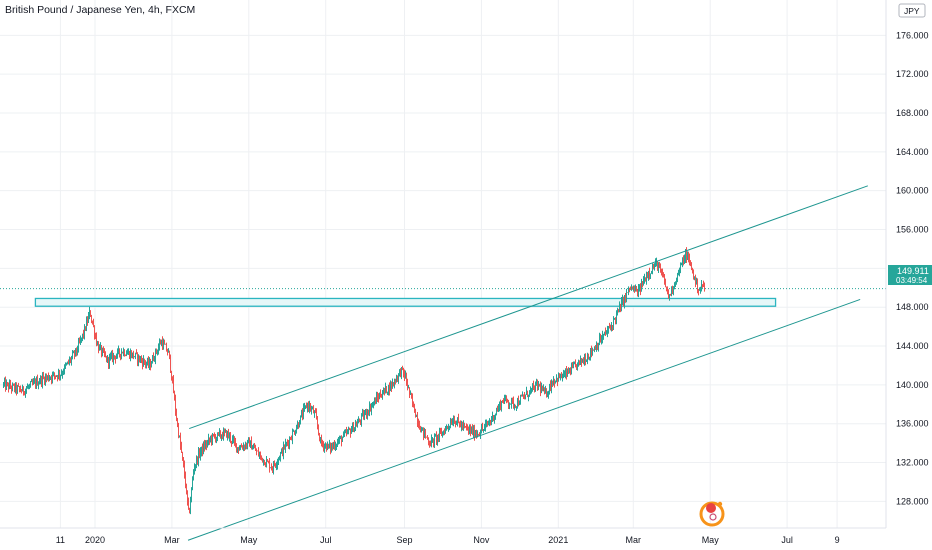 The height and width of the screenshot is (550, 932). I want to click on y-tick-label: 144.000, so click(912, 346).